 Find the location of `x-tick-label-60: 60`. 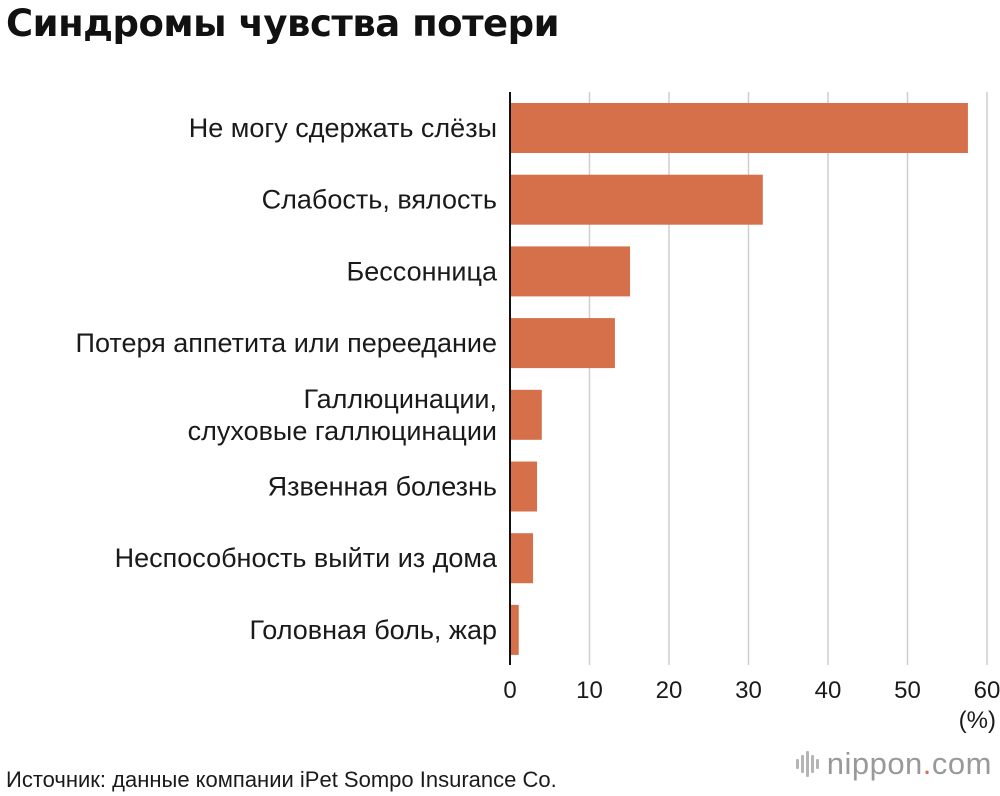

x-tick-label-60: 60 is located at coordinates (987, 690).